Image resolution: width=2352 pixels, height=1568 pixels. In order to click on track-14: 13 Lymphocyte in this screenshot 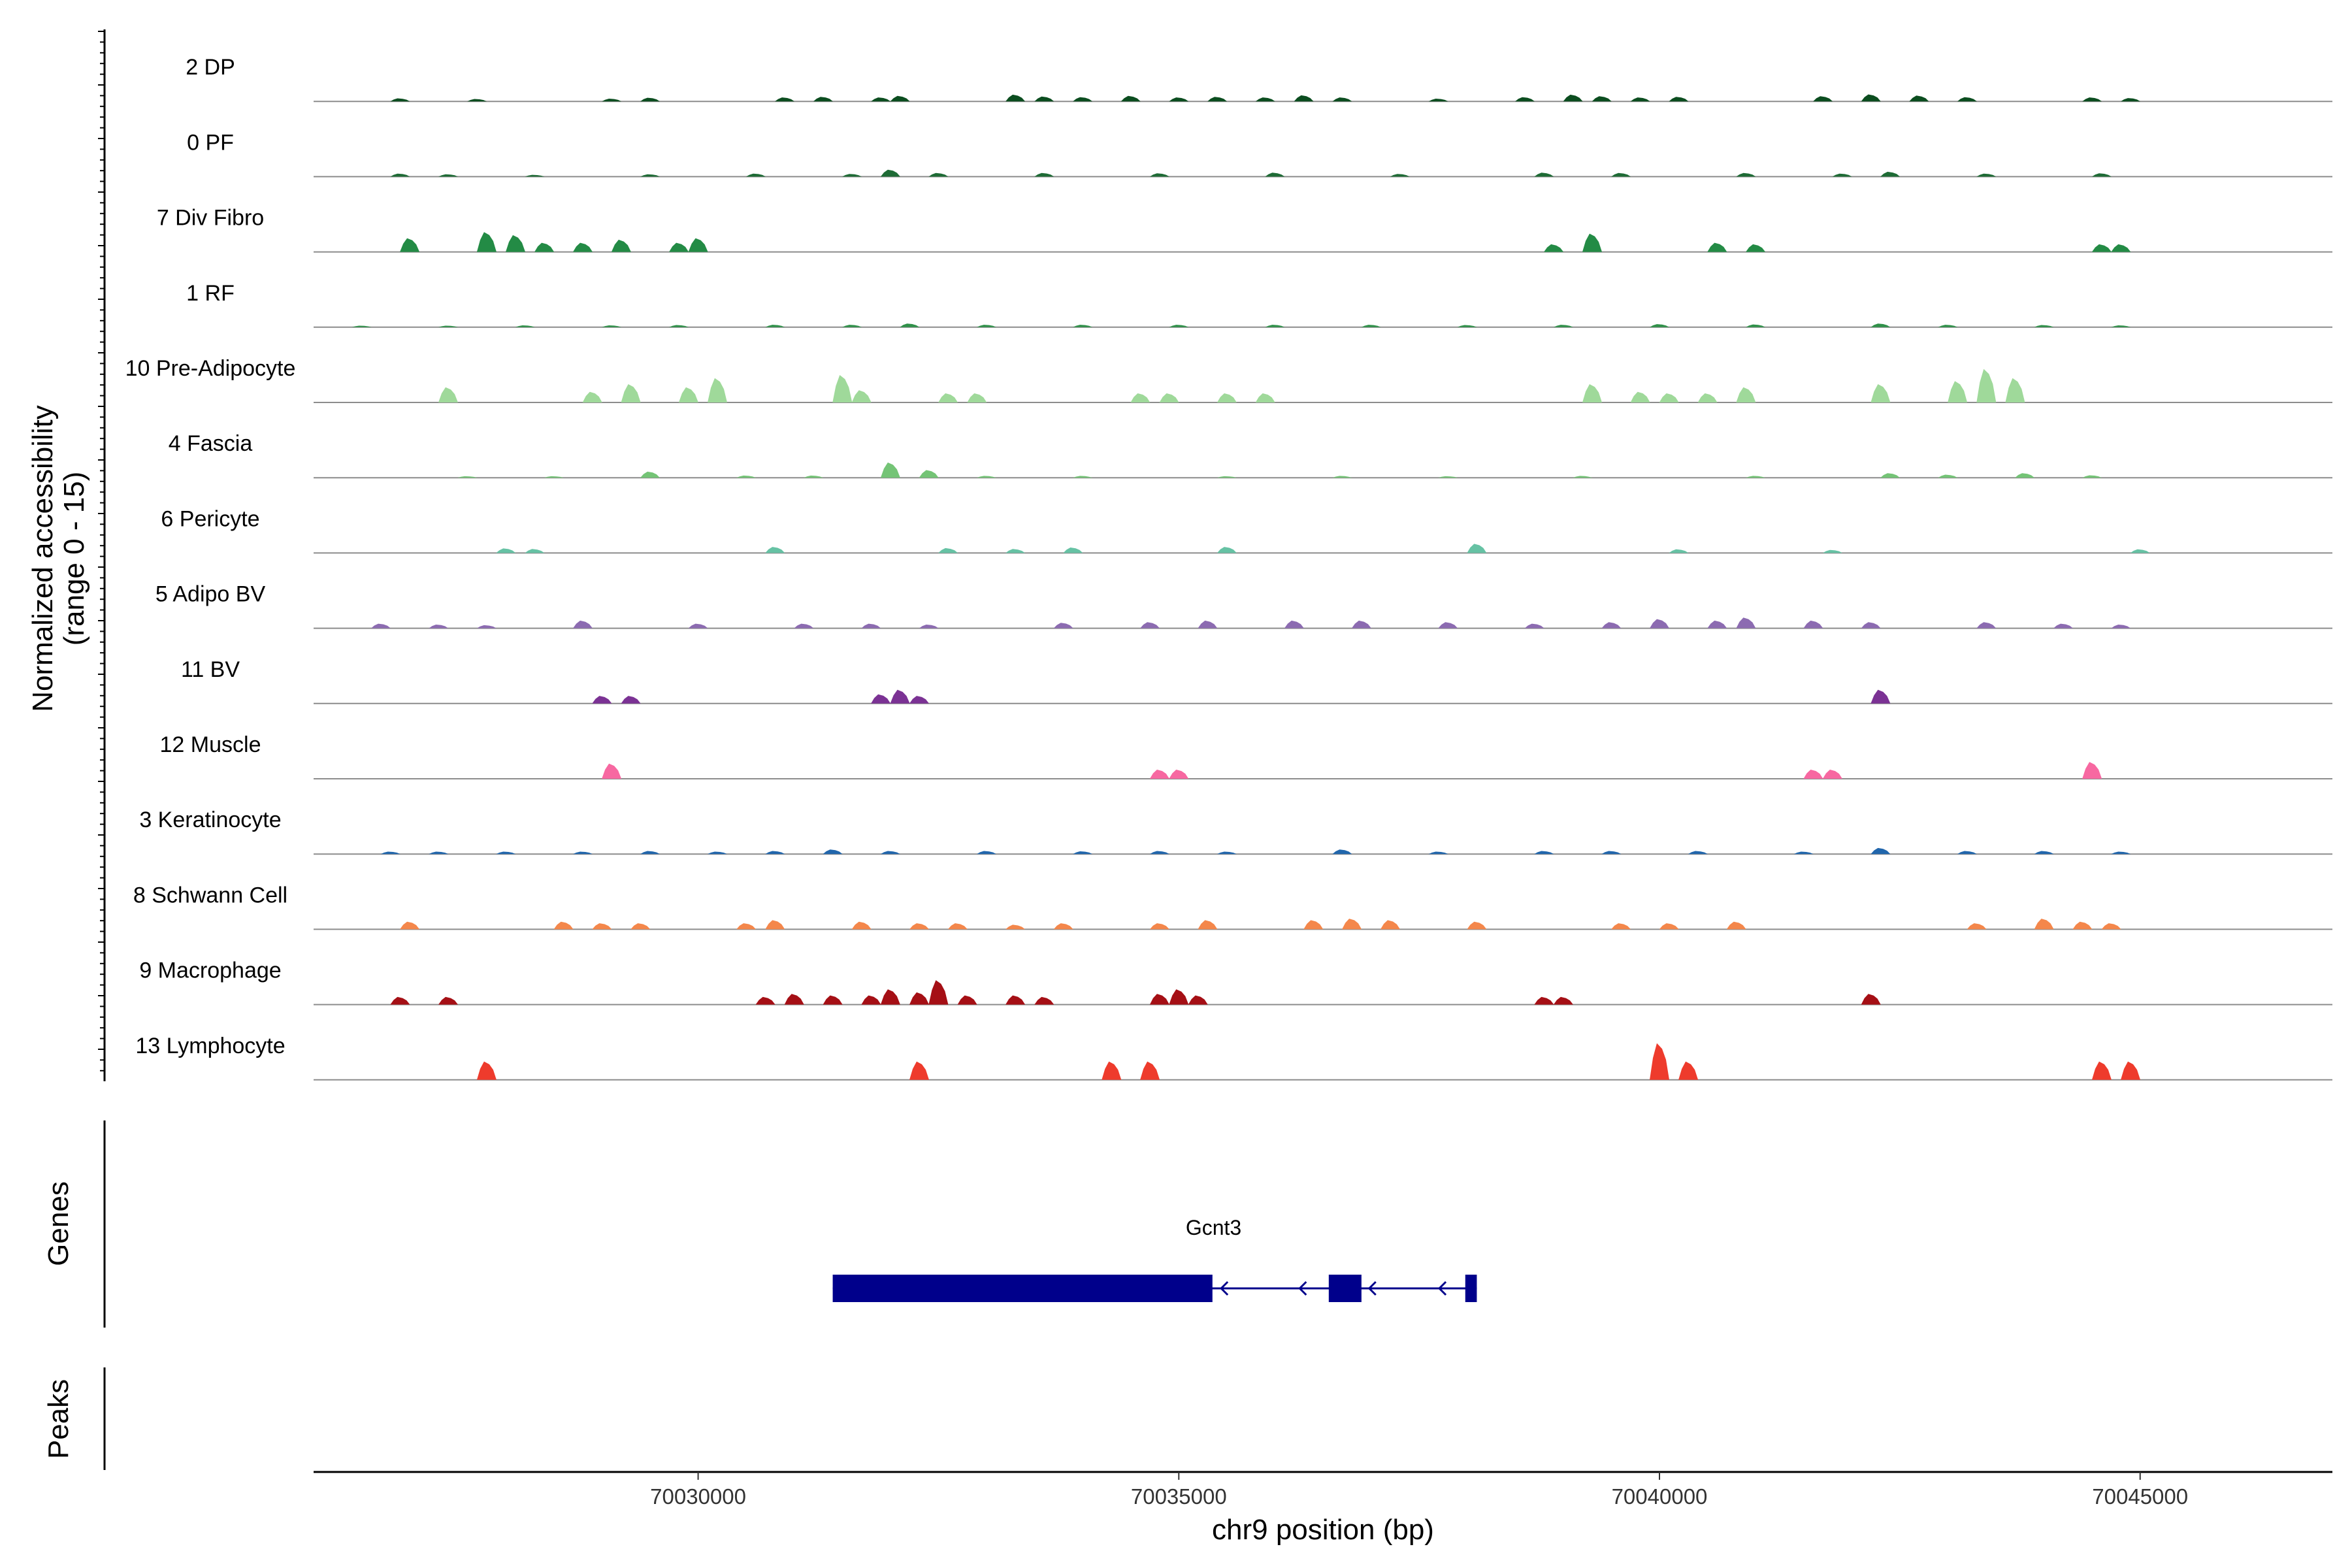, I will do `click(1233, 1057)`.